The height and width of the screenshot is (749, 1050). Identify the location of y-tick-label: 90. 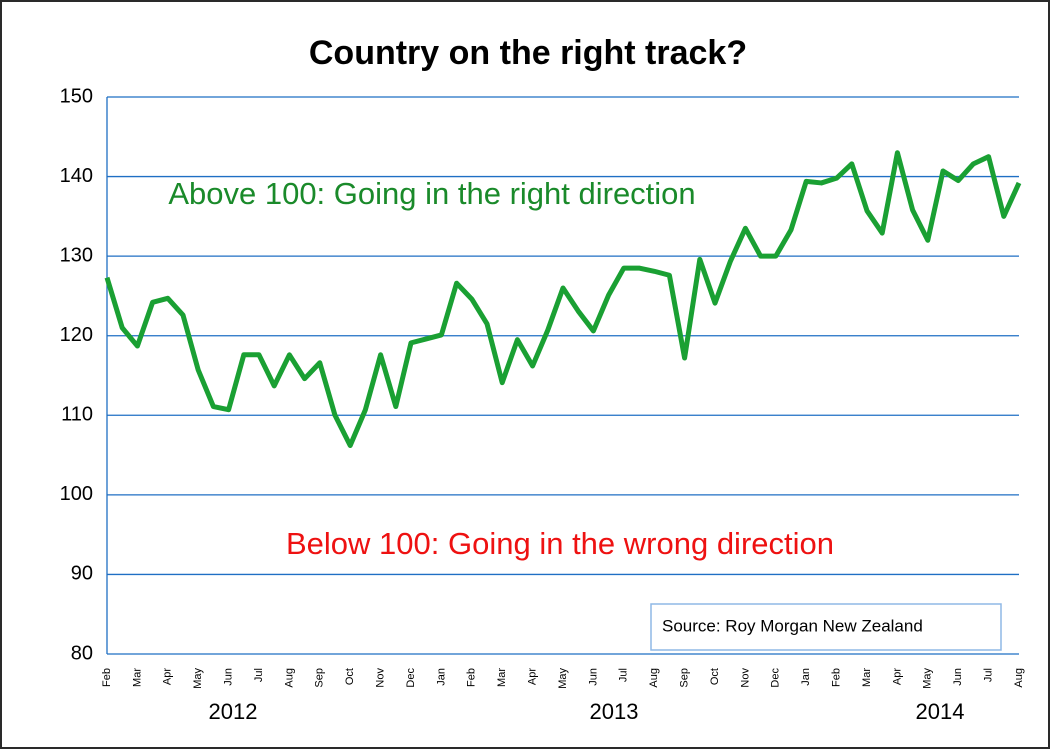
(82, 574).